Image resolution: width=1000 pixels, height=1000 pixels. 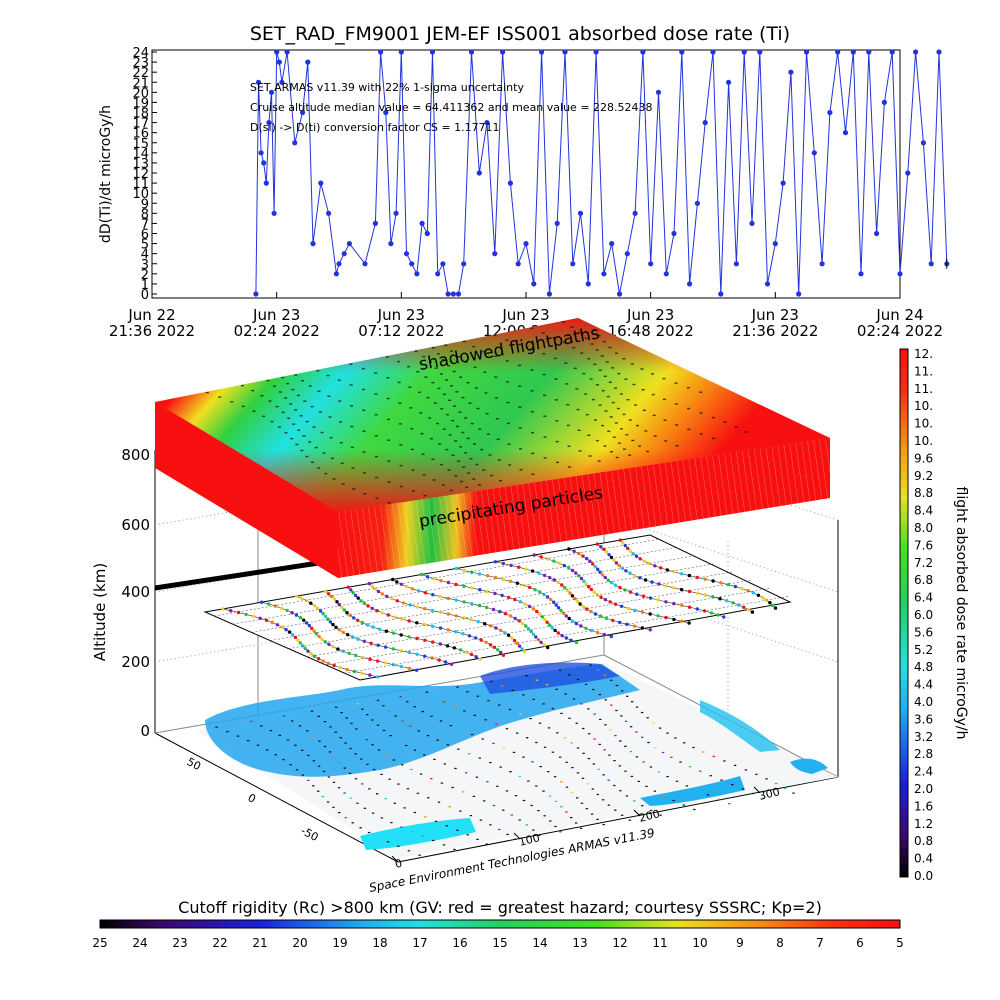 I want to click on top-y-tick-label: 12, so click(x=140, y=174).